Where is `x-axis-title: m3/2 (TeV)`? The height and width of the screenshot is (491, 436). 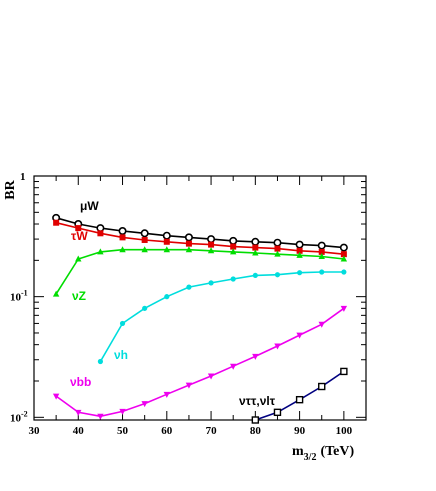 x-axis-title: m3/2 (TeV) is located at coordinates (323, 453).